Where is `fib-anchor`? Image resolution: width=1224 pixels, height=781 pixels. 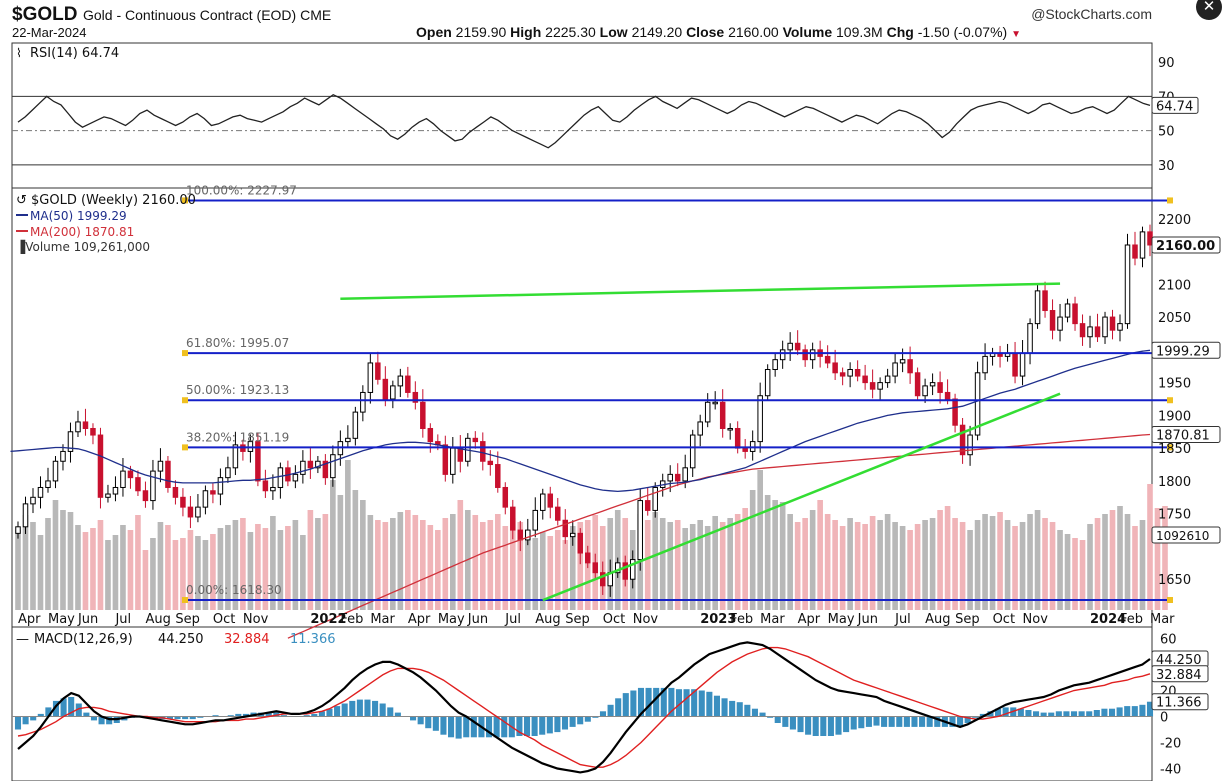
fib-anchor is located at coordinates (185, 353).